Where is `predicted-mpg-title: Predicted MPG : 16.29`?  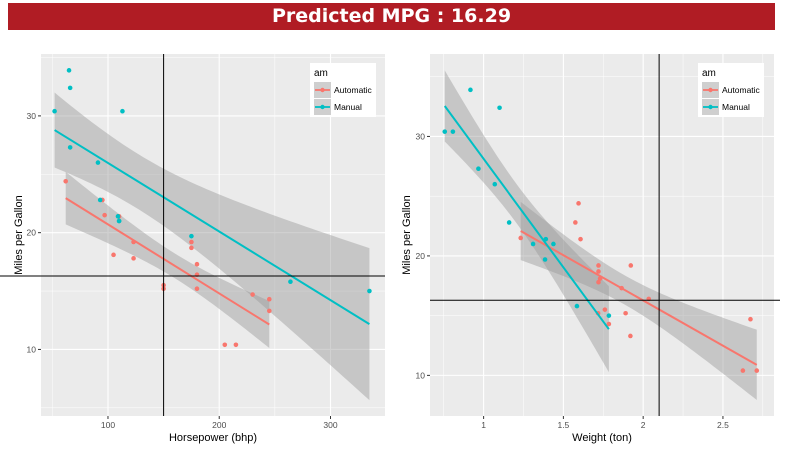
predicted-mpg-title: Predicted MPG : 16.29 is located at coordinates (391, 16).